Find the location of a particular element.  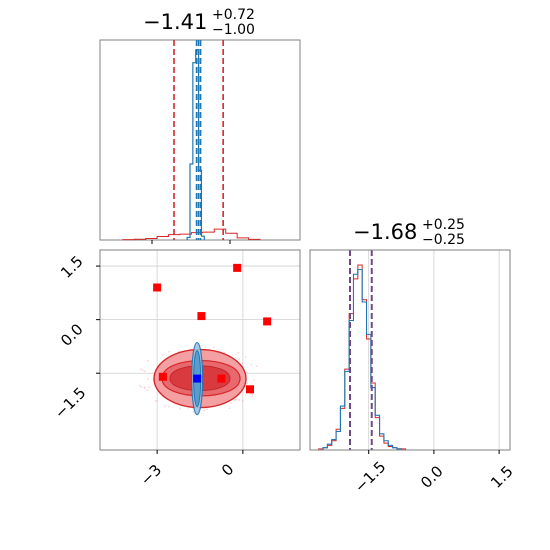

right-red-hist-line is located at coordinates (364, 357).